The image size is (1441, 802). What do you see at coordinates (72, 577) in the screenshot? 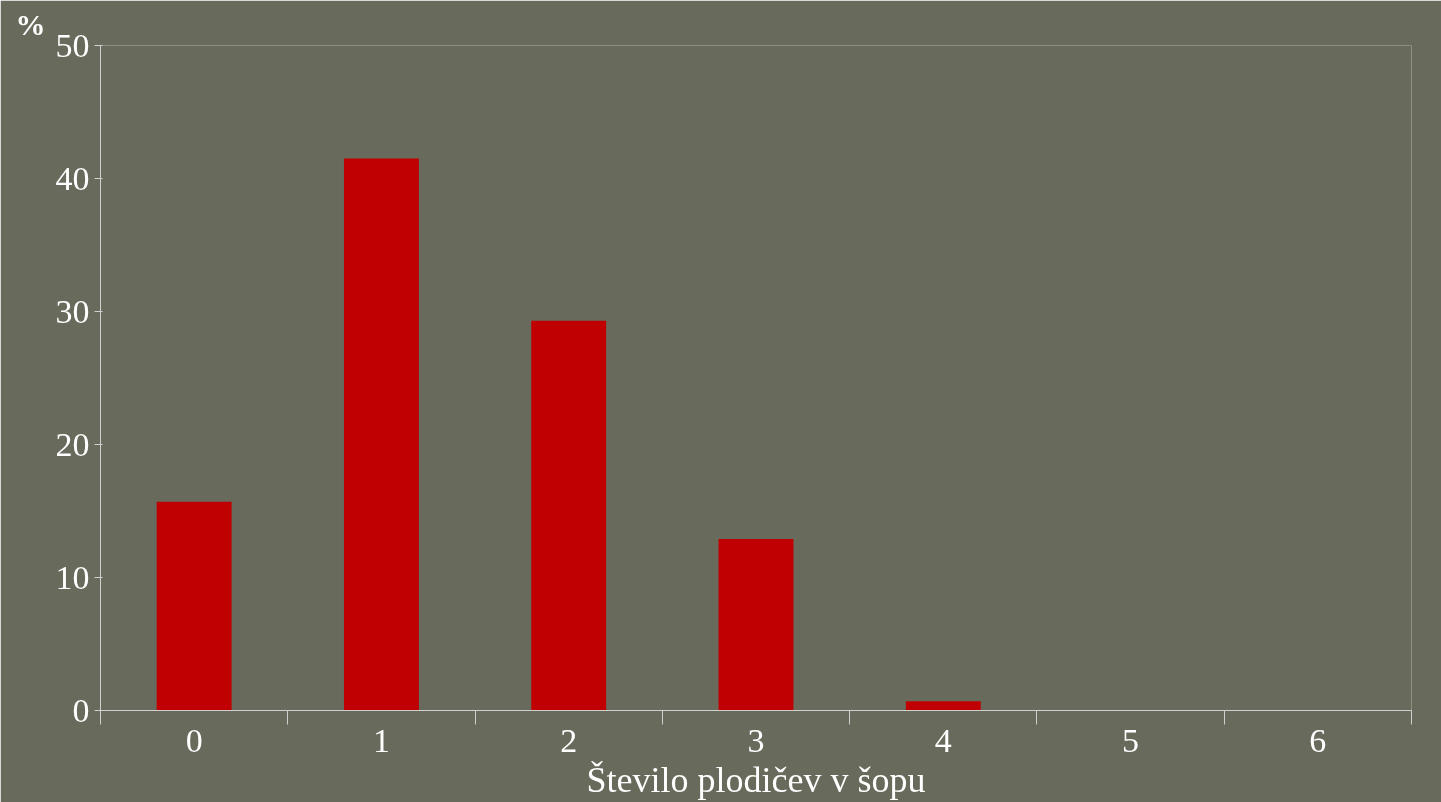
I see `y-tick-label: 10` at bounding box center [72, 577].